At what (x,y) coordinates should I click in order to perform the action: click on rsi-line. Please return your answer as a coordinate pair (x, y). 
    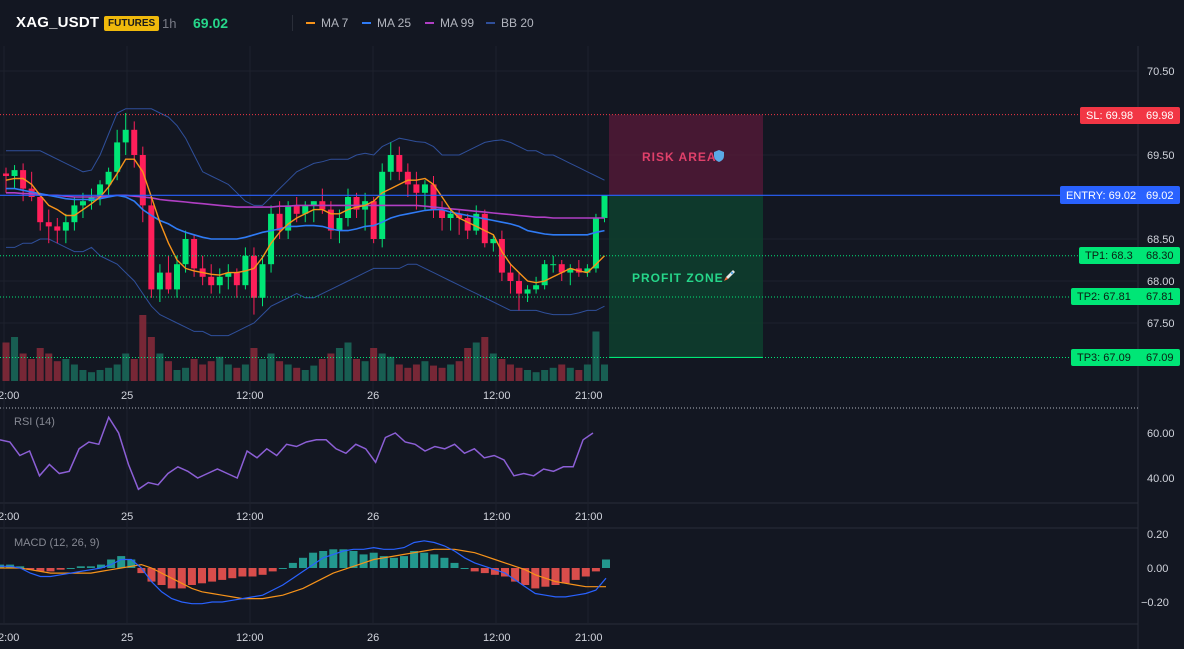
    Looking at the image, I should click on (297, 453).